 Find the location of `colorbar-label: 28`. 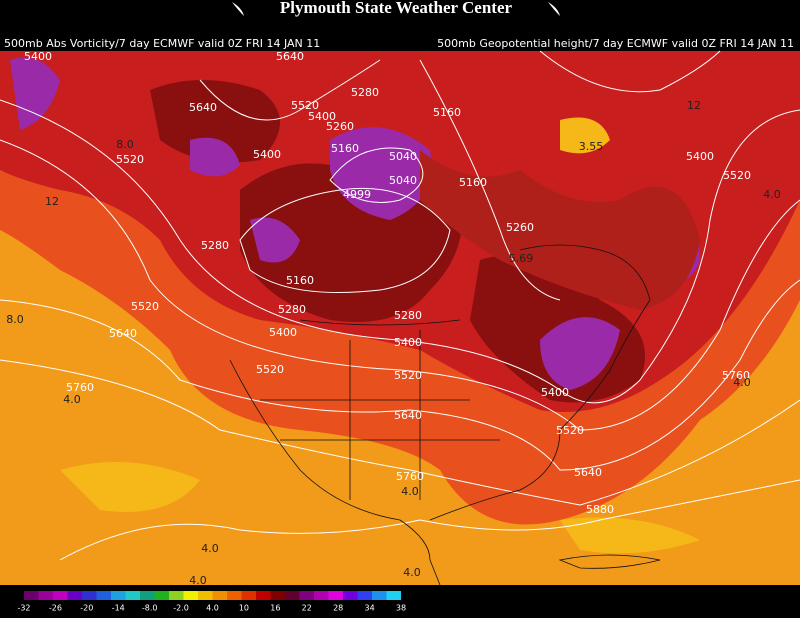

colorbar-label: 28 is located at coordinates (338, 608).